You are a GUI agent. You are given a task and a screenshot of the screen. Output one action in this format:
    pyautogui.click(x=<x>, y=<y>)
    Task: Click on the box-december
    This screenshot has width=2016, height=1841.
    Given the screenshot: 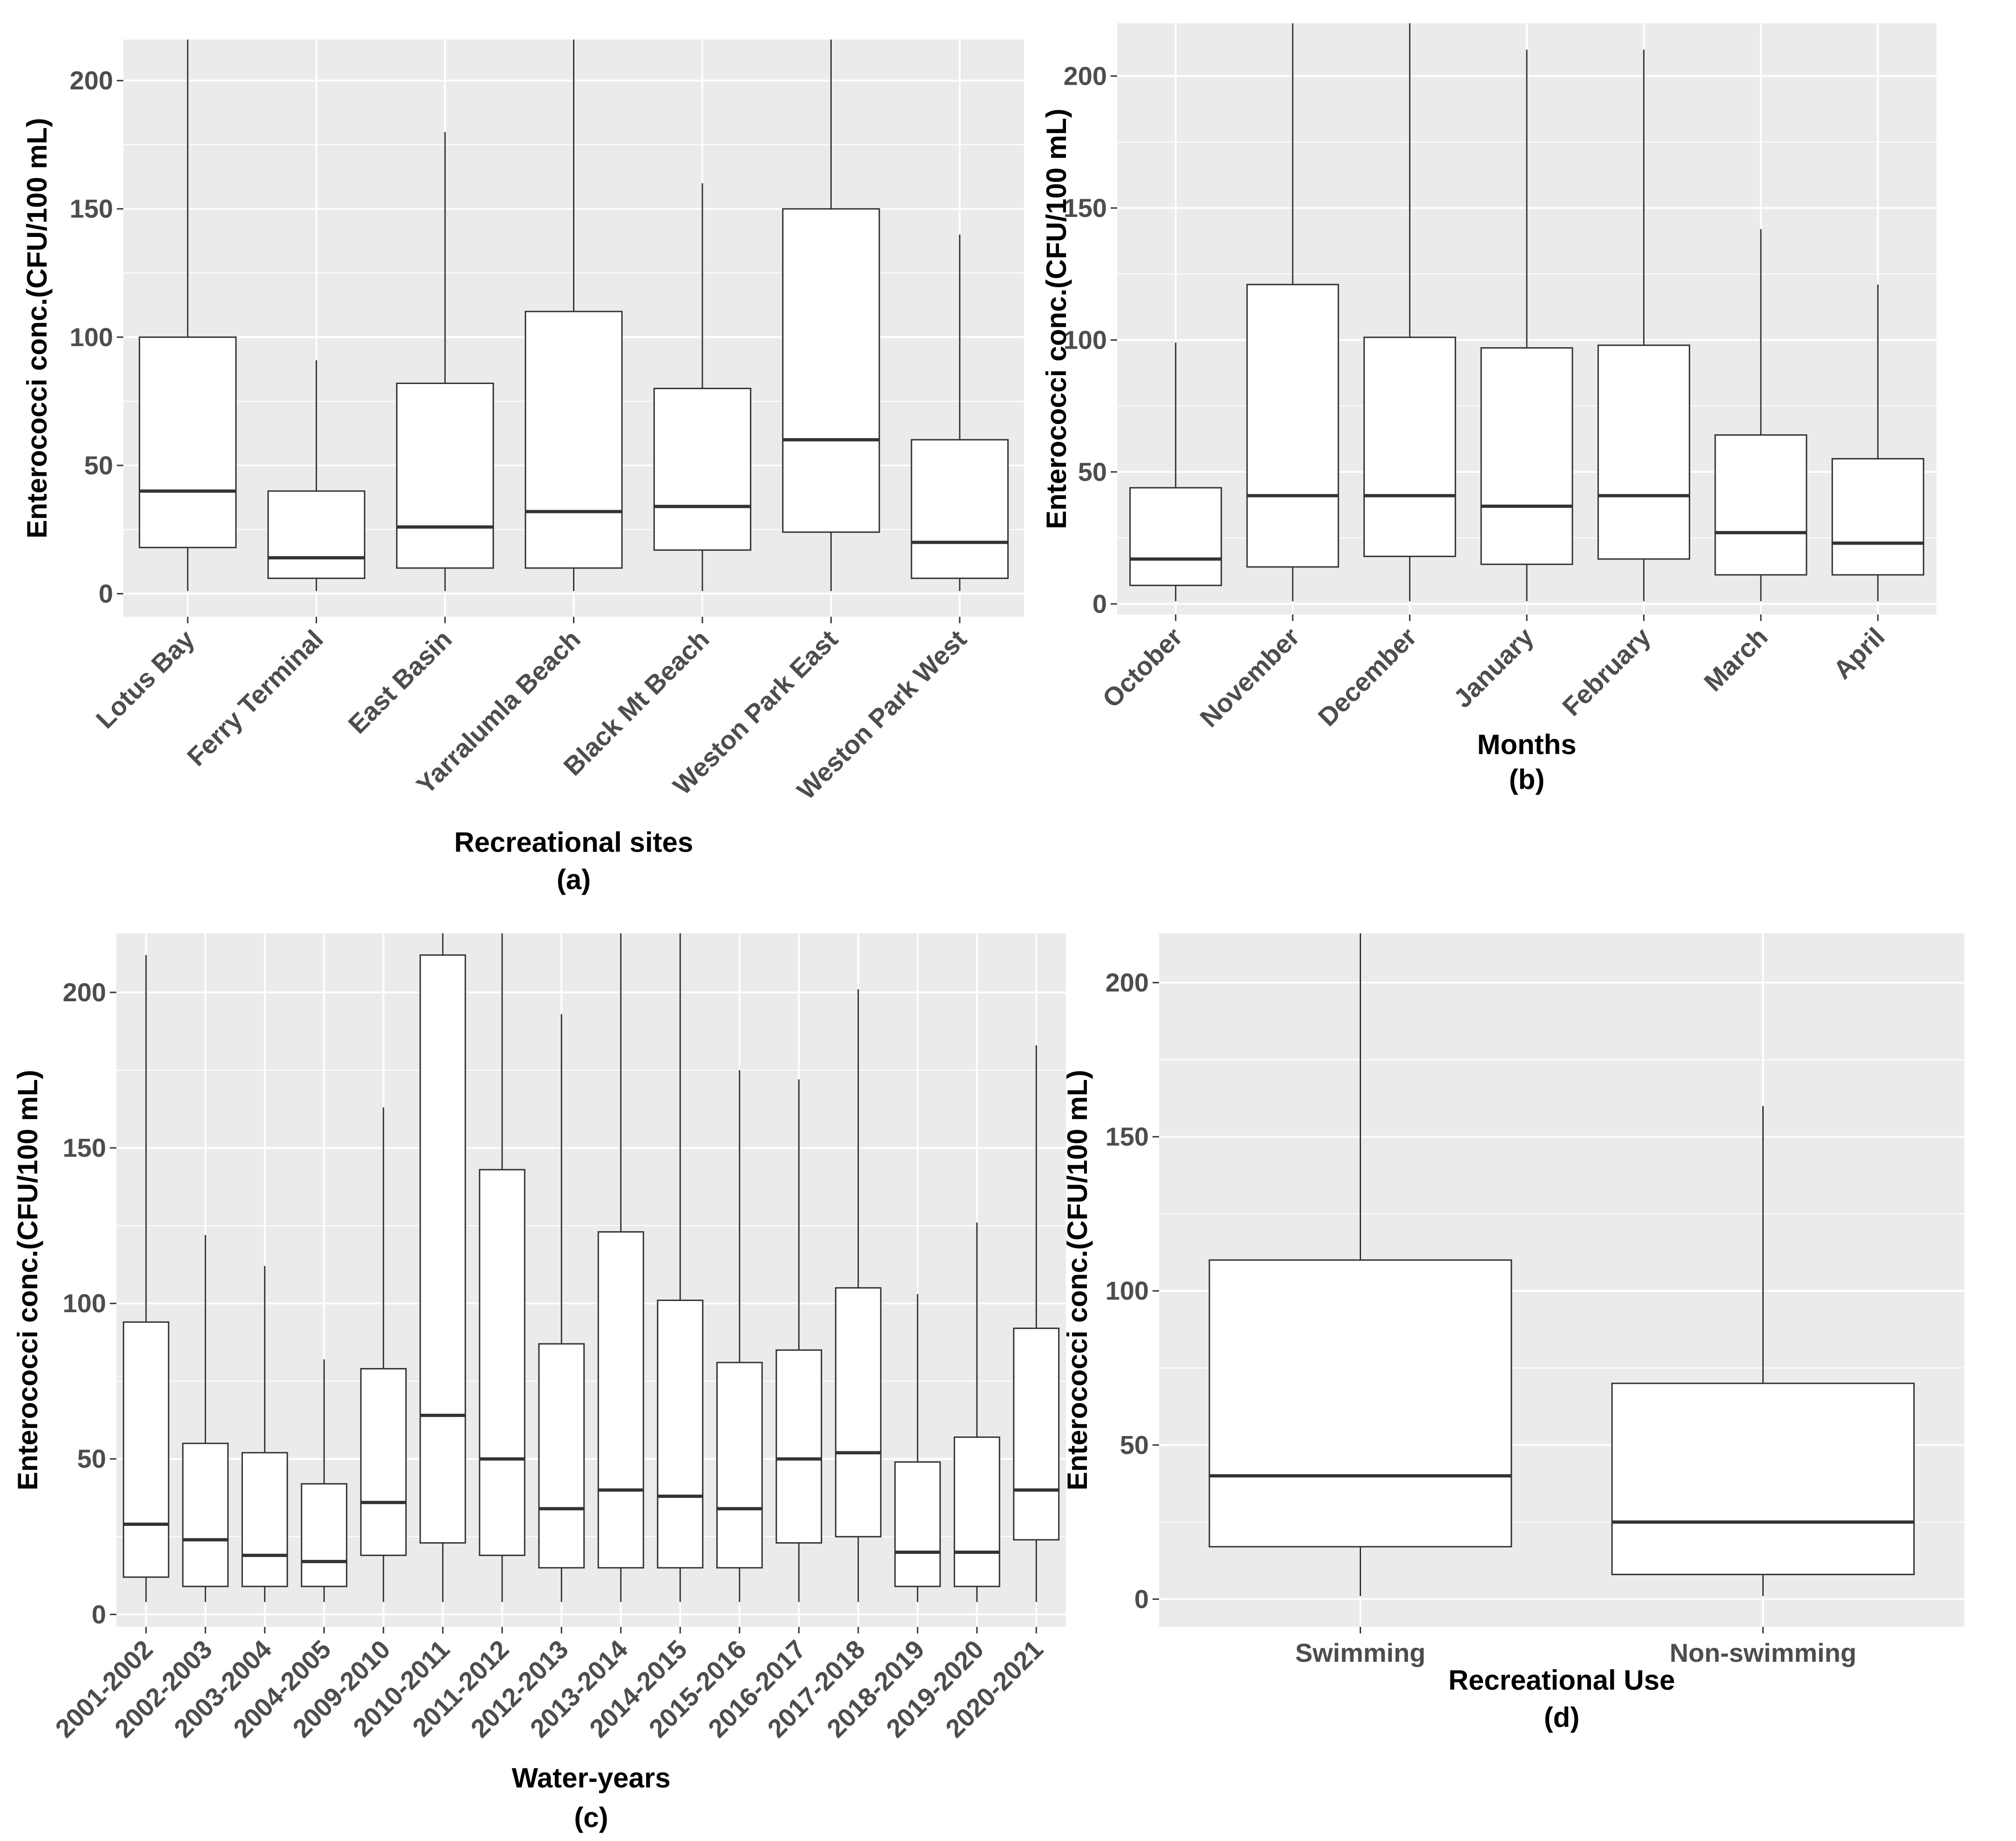 What is the action you would take?
    pyautogui.click(x=1409, y=312)
    